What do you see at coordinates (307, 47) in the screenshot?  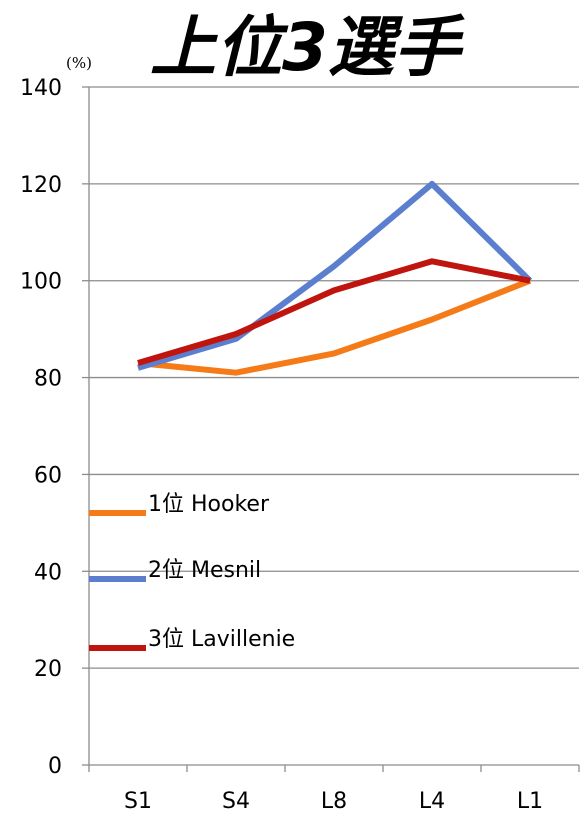 I see `chart-title: 上位3選手` at bounding box center [307, 47].